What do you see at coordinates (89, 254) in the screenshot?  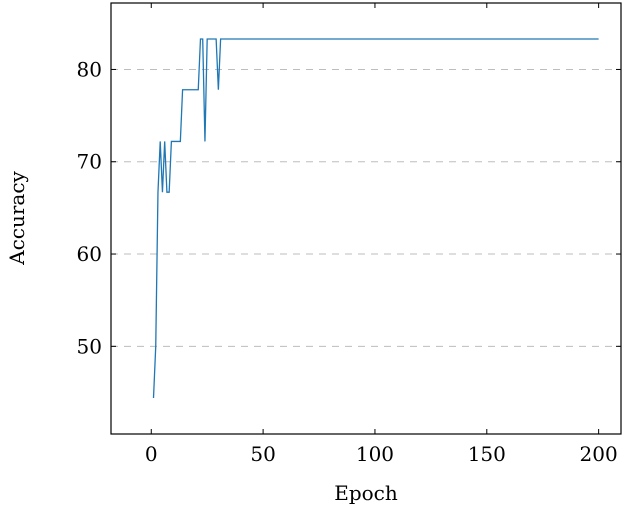 I see `y-tick-label: 60` at bounding box center [89, 254].